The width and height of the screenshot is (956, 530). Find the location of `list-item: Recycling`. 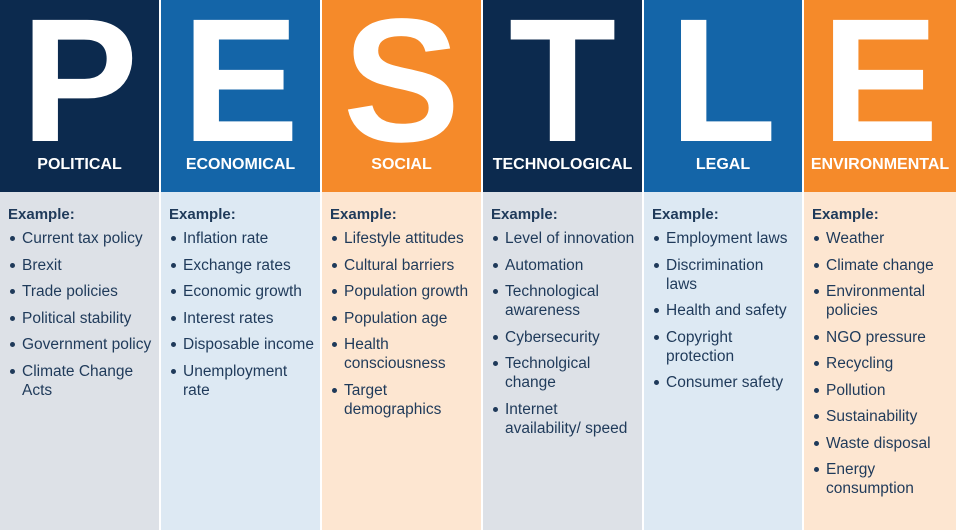

list-item: Recycling is located at coordinates (881, 363).